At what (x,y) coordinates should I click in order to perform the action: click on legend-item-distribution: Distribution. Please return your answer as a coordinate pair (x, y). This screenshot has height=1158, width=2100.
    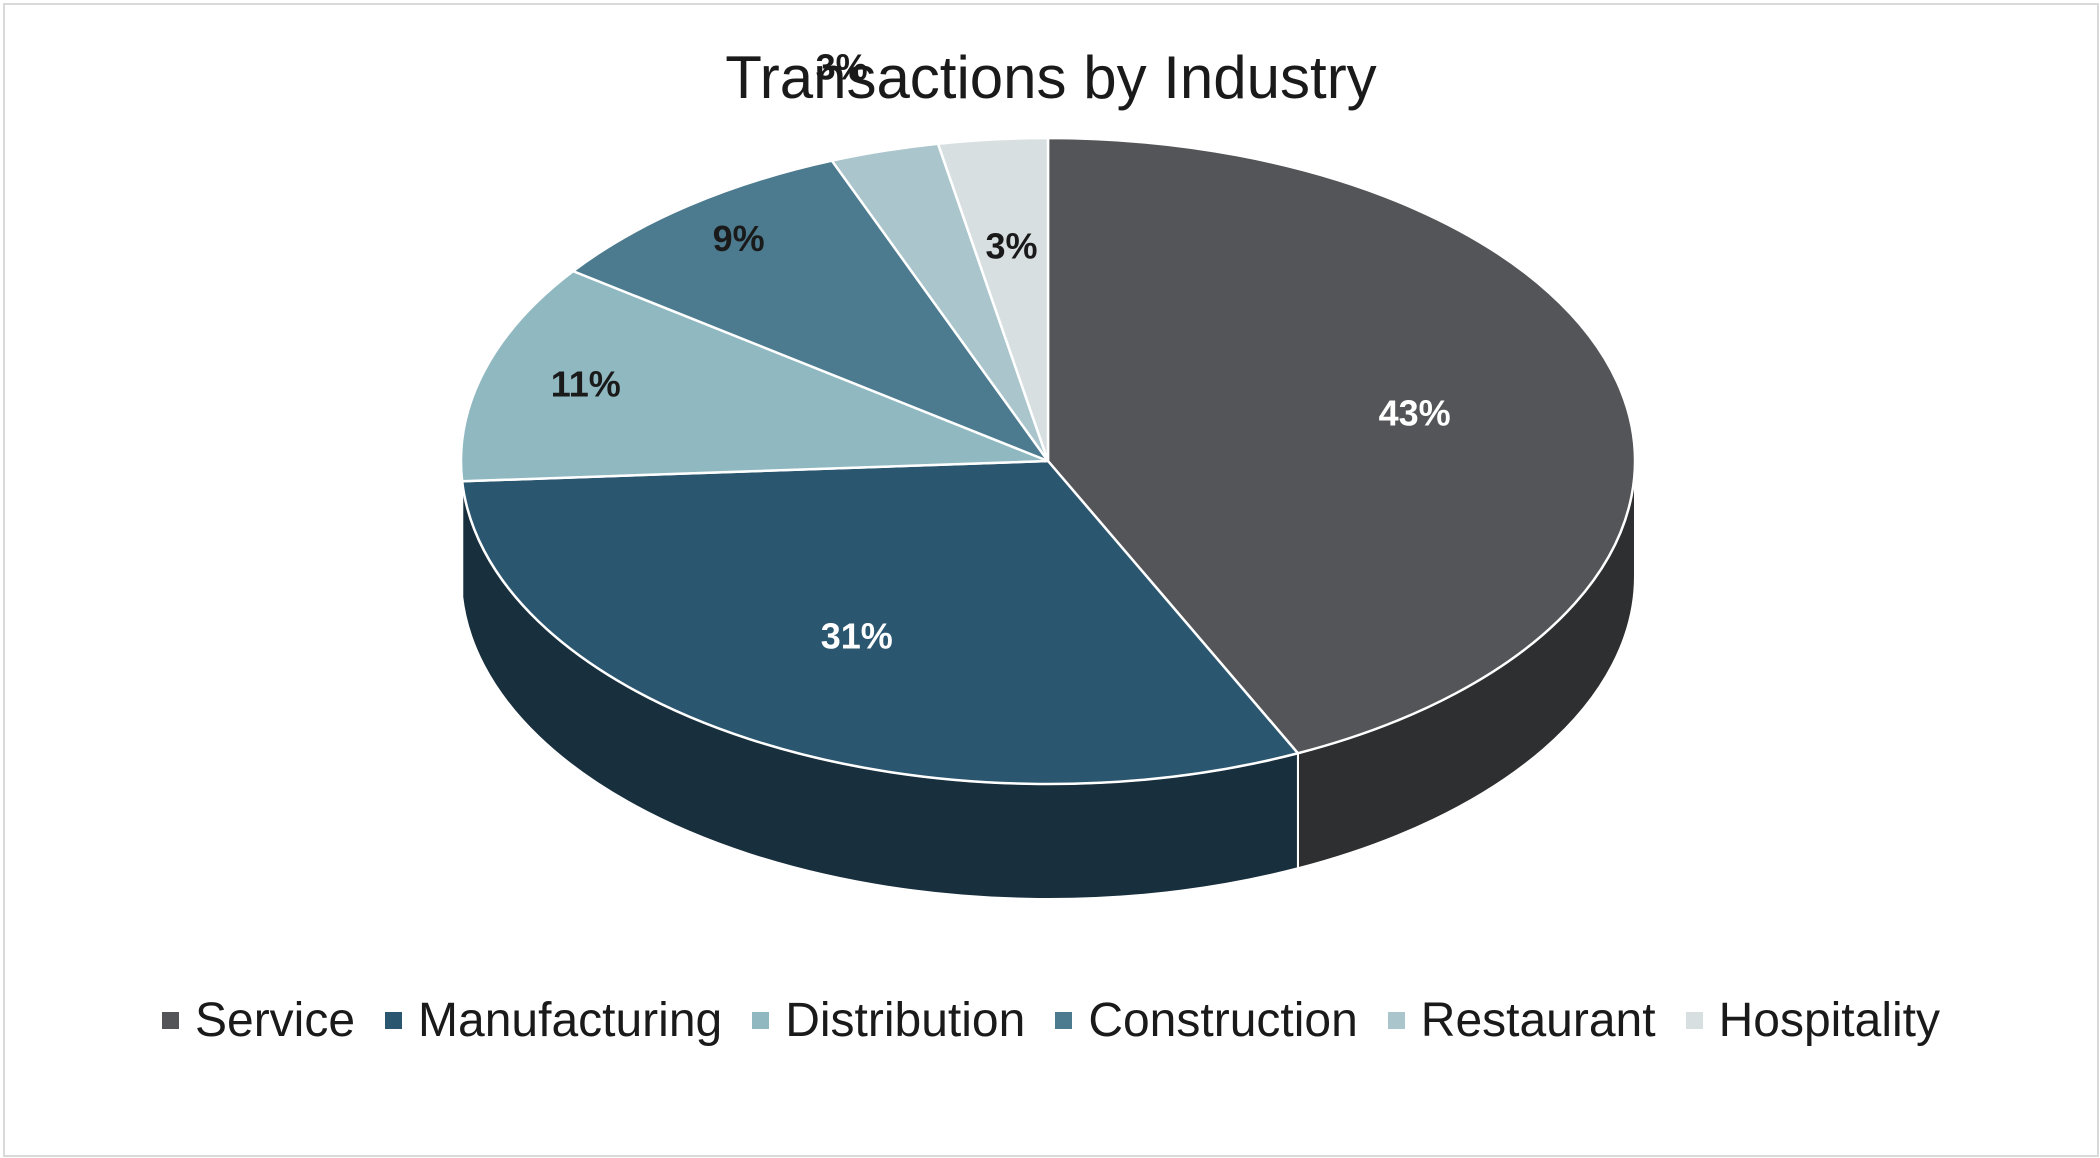
    Looking at the image, I should click on (888, 1020).